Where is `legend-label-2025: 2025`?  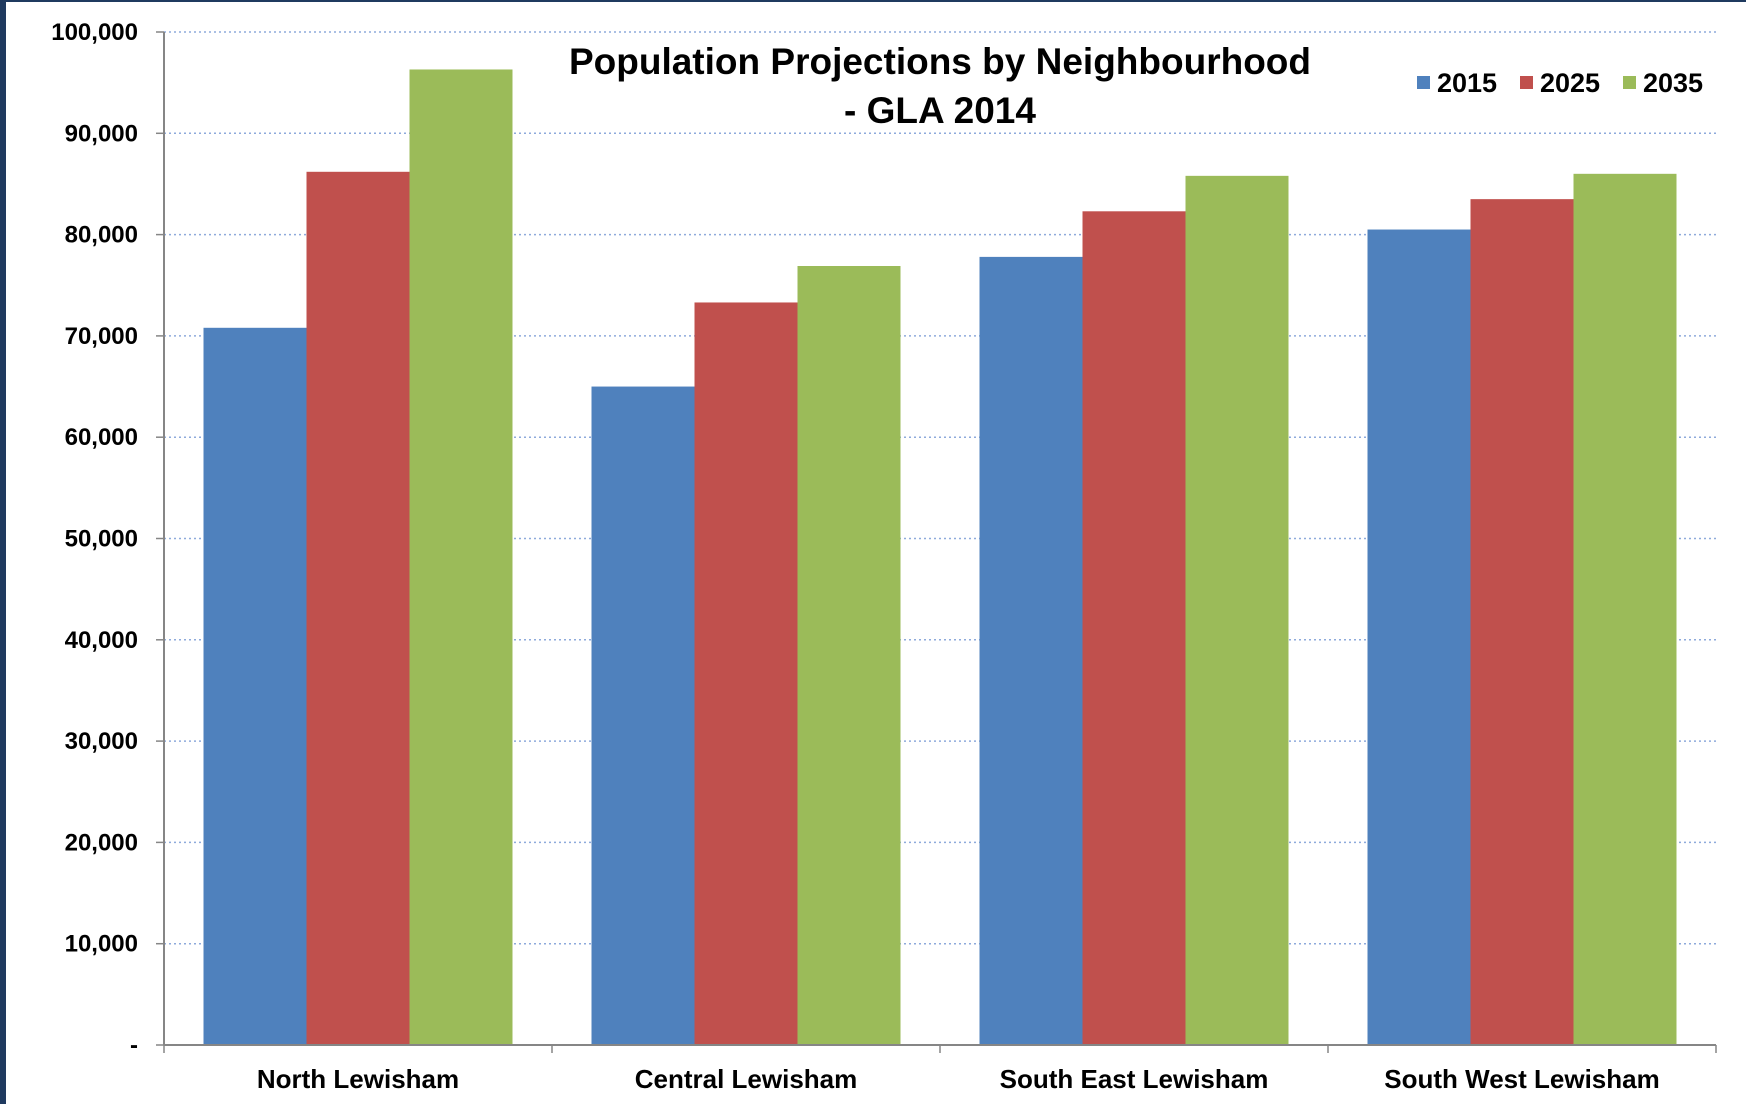
legend-label-2025: 2025 is located at coordinates (1570, 83).